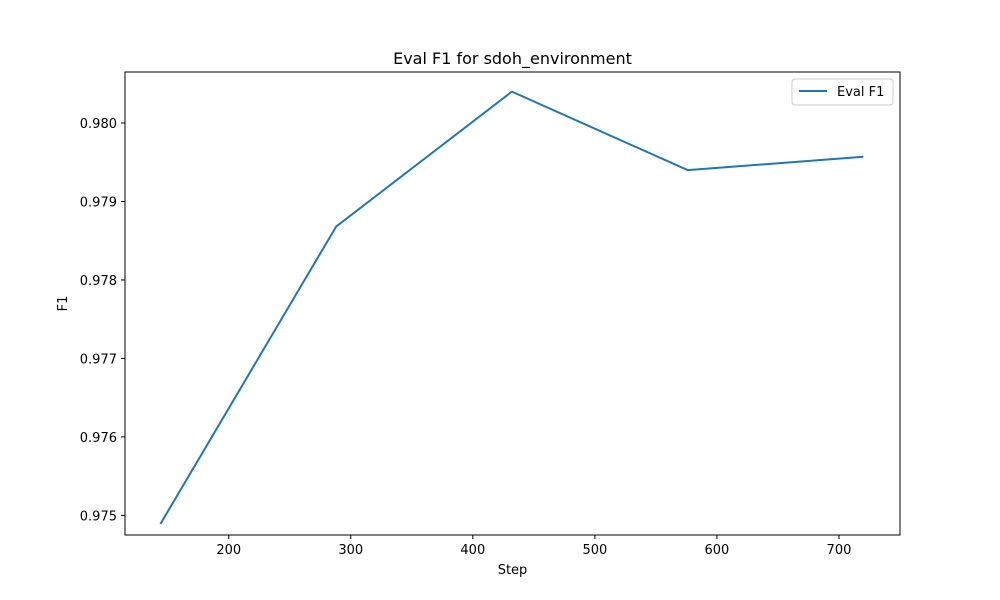 Image resolution: width=1000 pixels, height=600 pixels. Describe the element at coordinates (98, 359) in the screenshot. I see `y-tick-label: 0.977` at that location.